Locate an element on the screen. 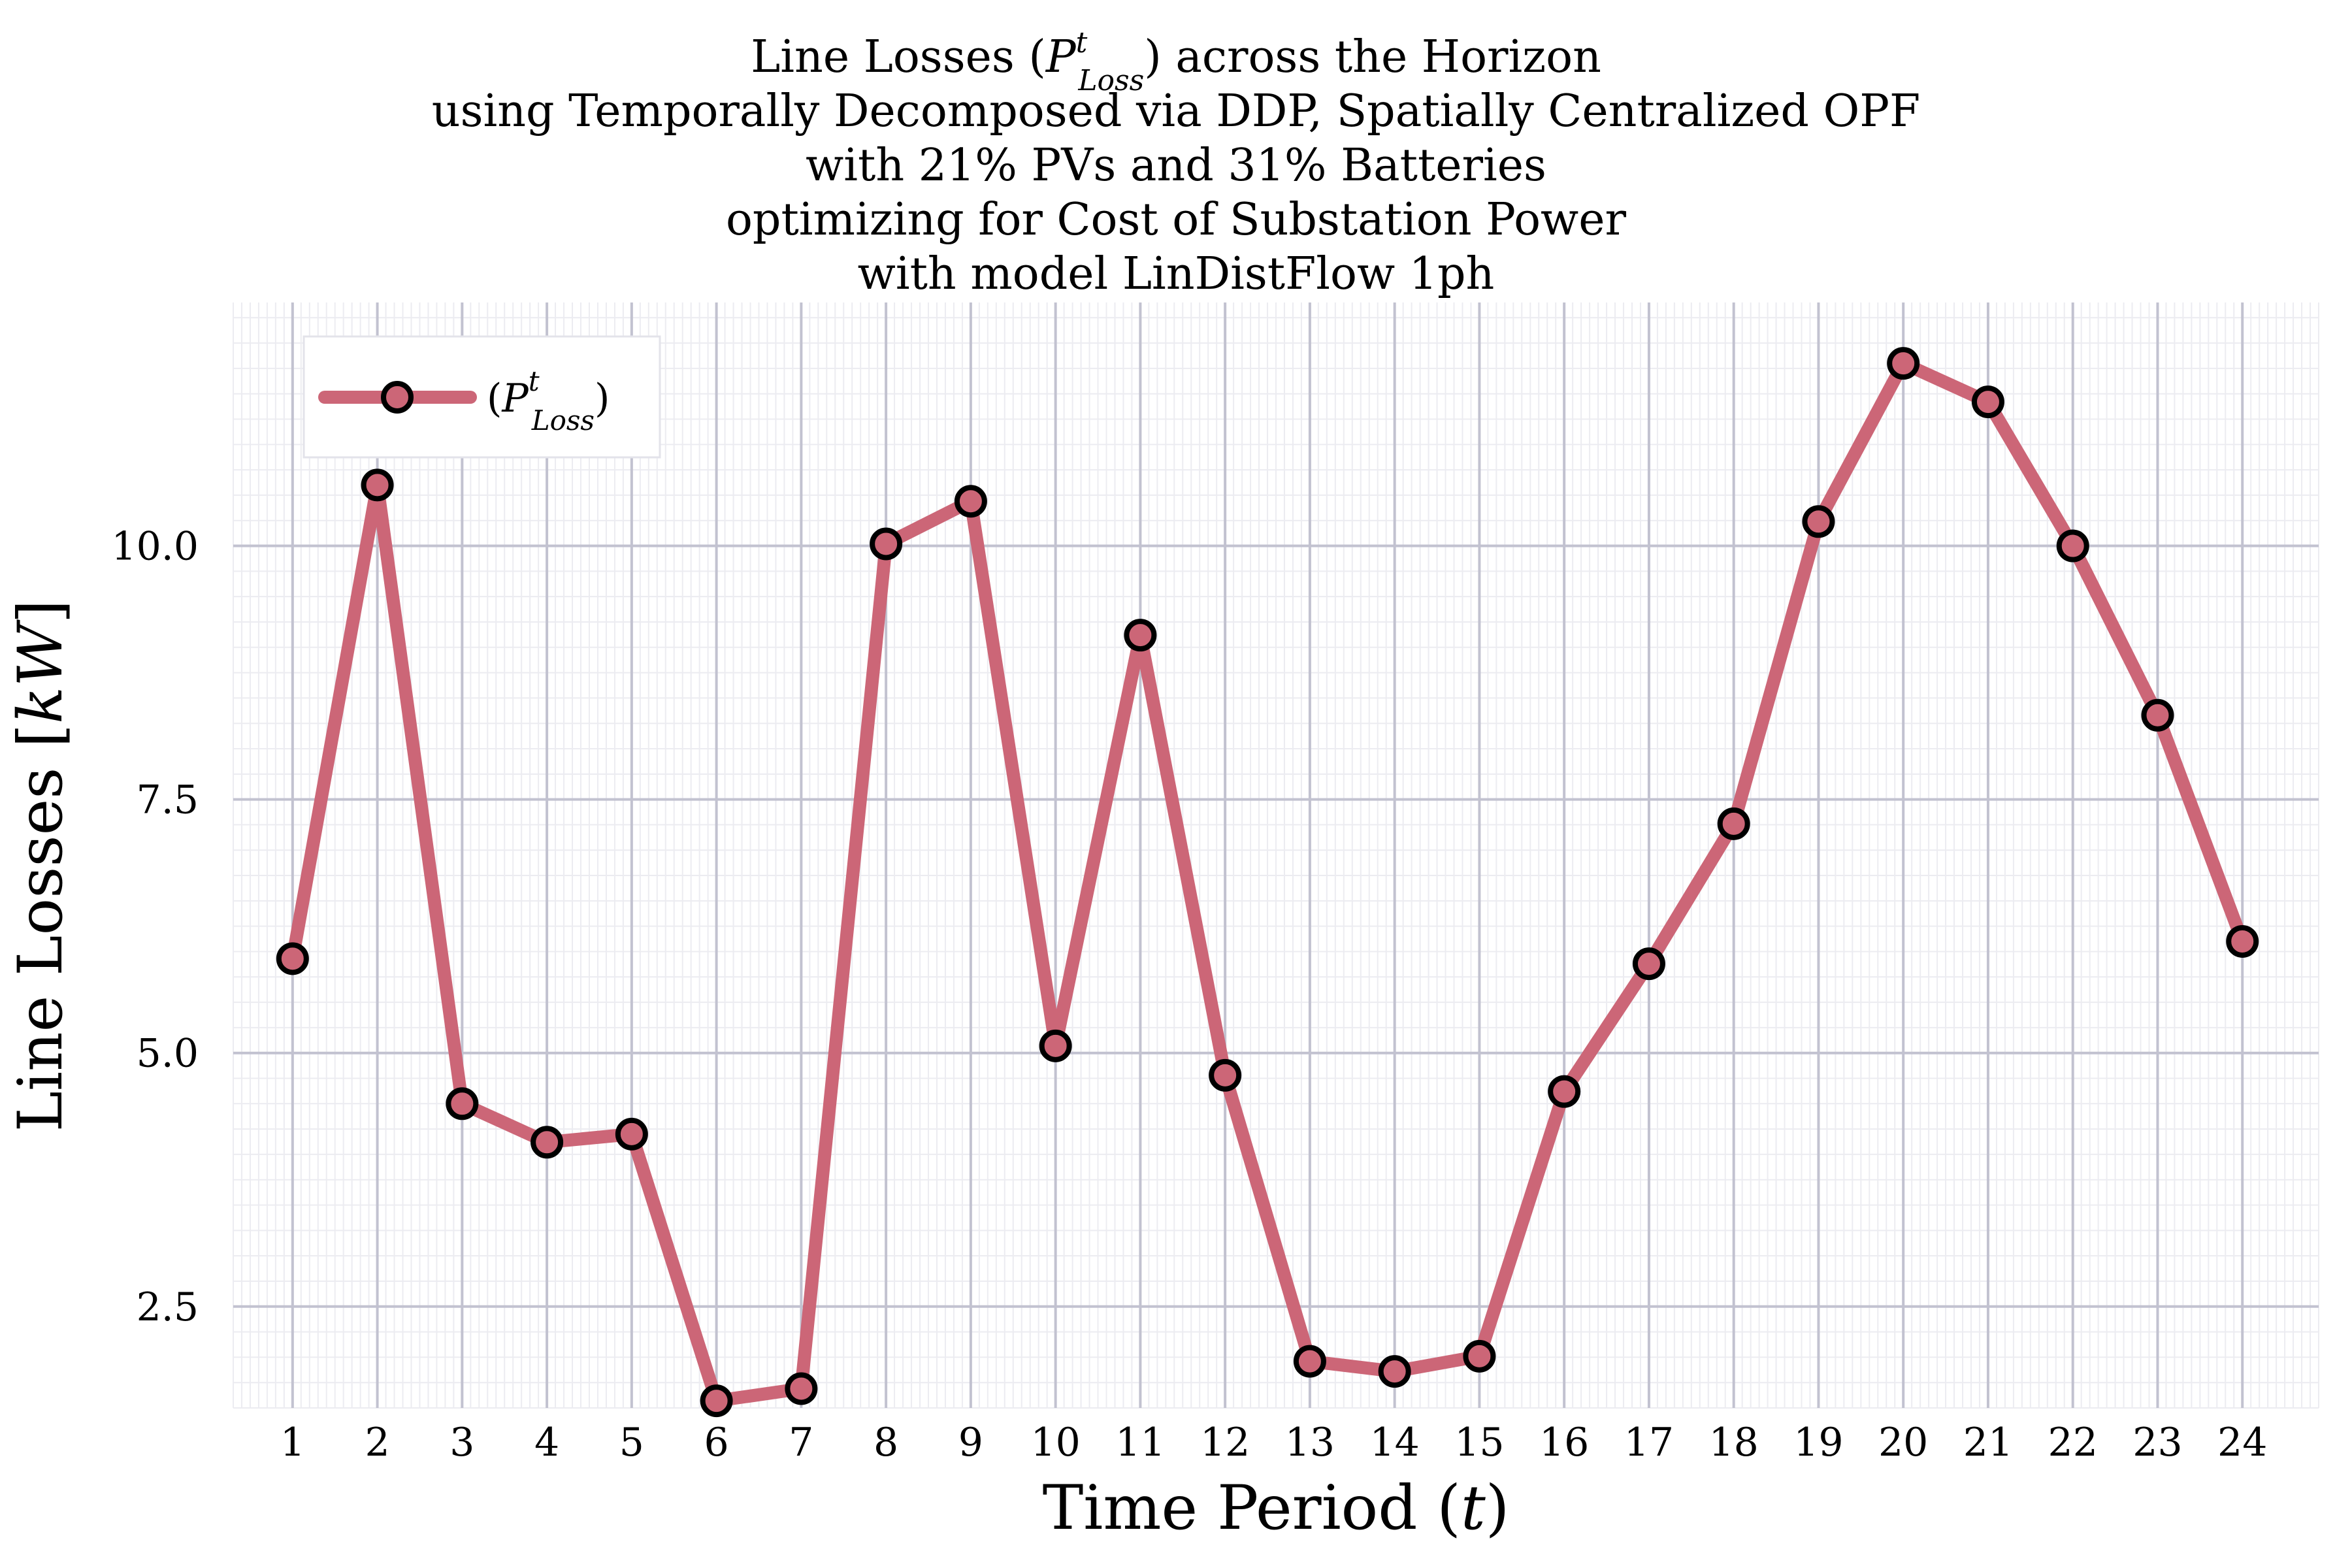 The width and height of the screenshot is (2352, 1568). x-tick-label: 22 is located at coordinates (2073, 1442).